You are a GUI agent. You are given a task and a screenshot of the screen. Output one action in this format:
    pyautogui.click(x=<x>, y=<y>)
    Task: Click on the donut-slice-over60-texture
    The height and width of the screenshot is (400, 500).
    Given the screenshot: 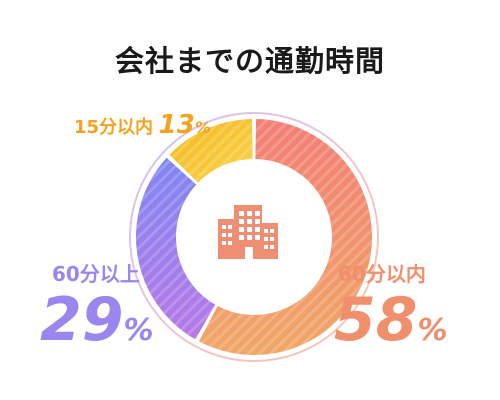 What is the action you would take?
    pyautogui.click(x=176, y=248)
    